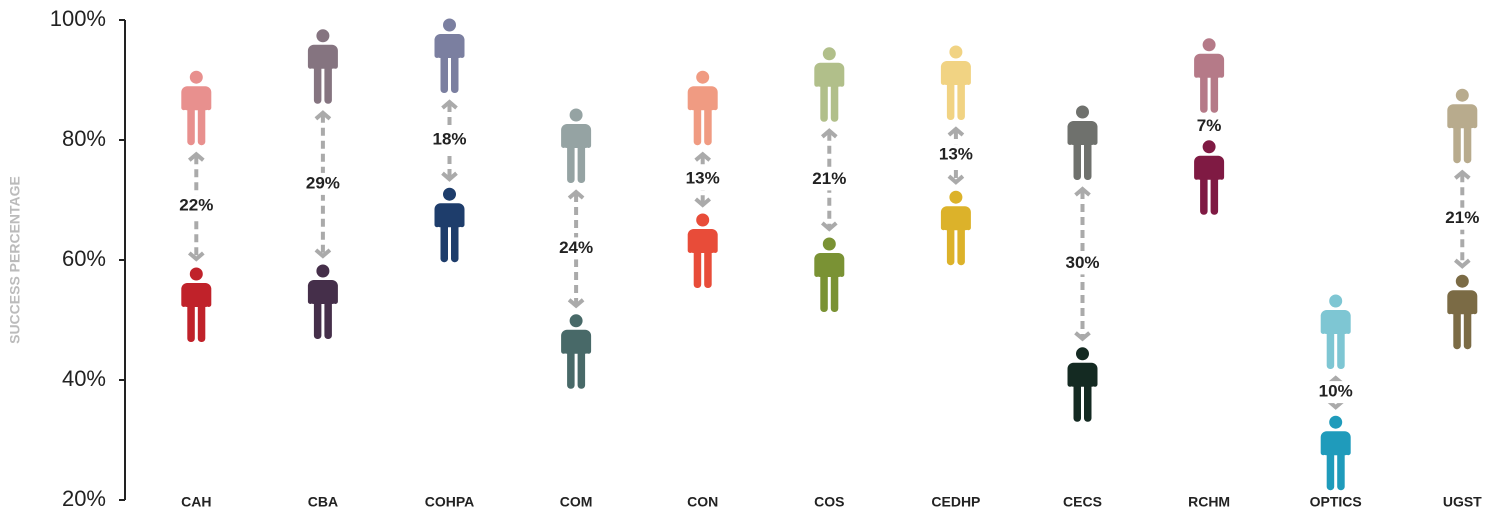 The height and width of the screenshot is (515, 1501). Describe the element at coordinates (1336, 502) in the screenshot. I see `x-tick-label: OPTICS` at that location.